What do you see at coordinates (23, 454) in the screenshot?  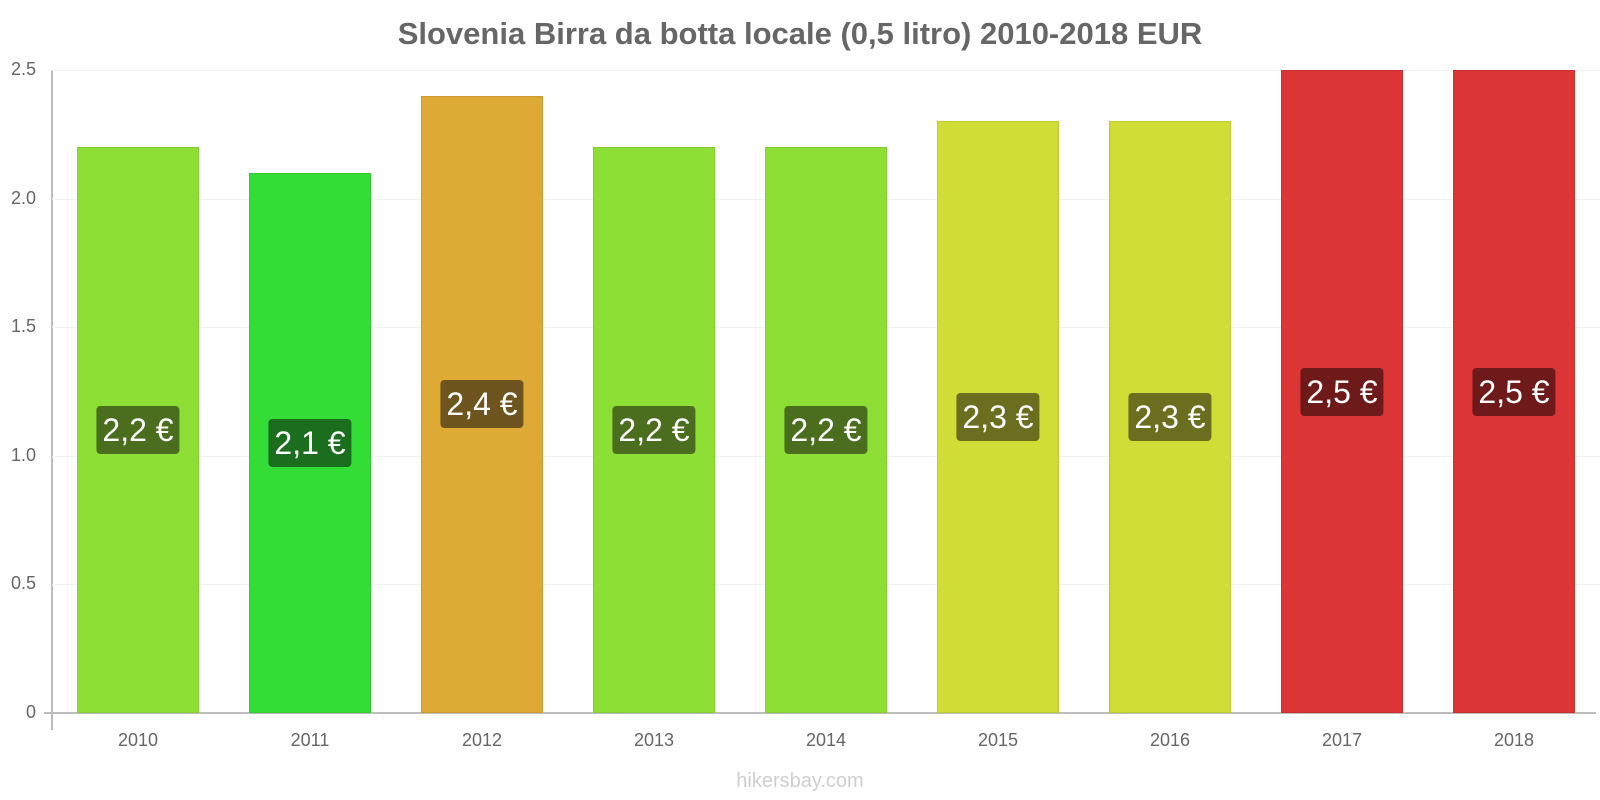 I see `y-tick-label: 1.0` at bounding box center [23, 454].